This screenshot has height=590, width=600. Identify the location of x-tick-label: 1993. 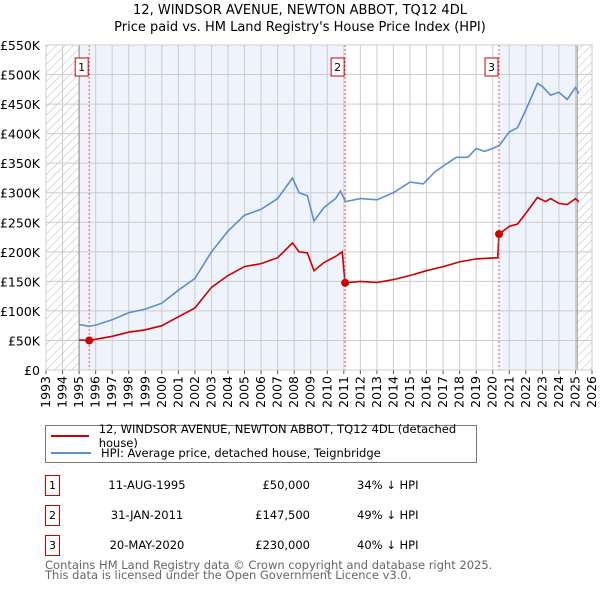
(45, 392).